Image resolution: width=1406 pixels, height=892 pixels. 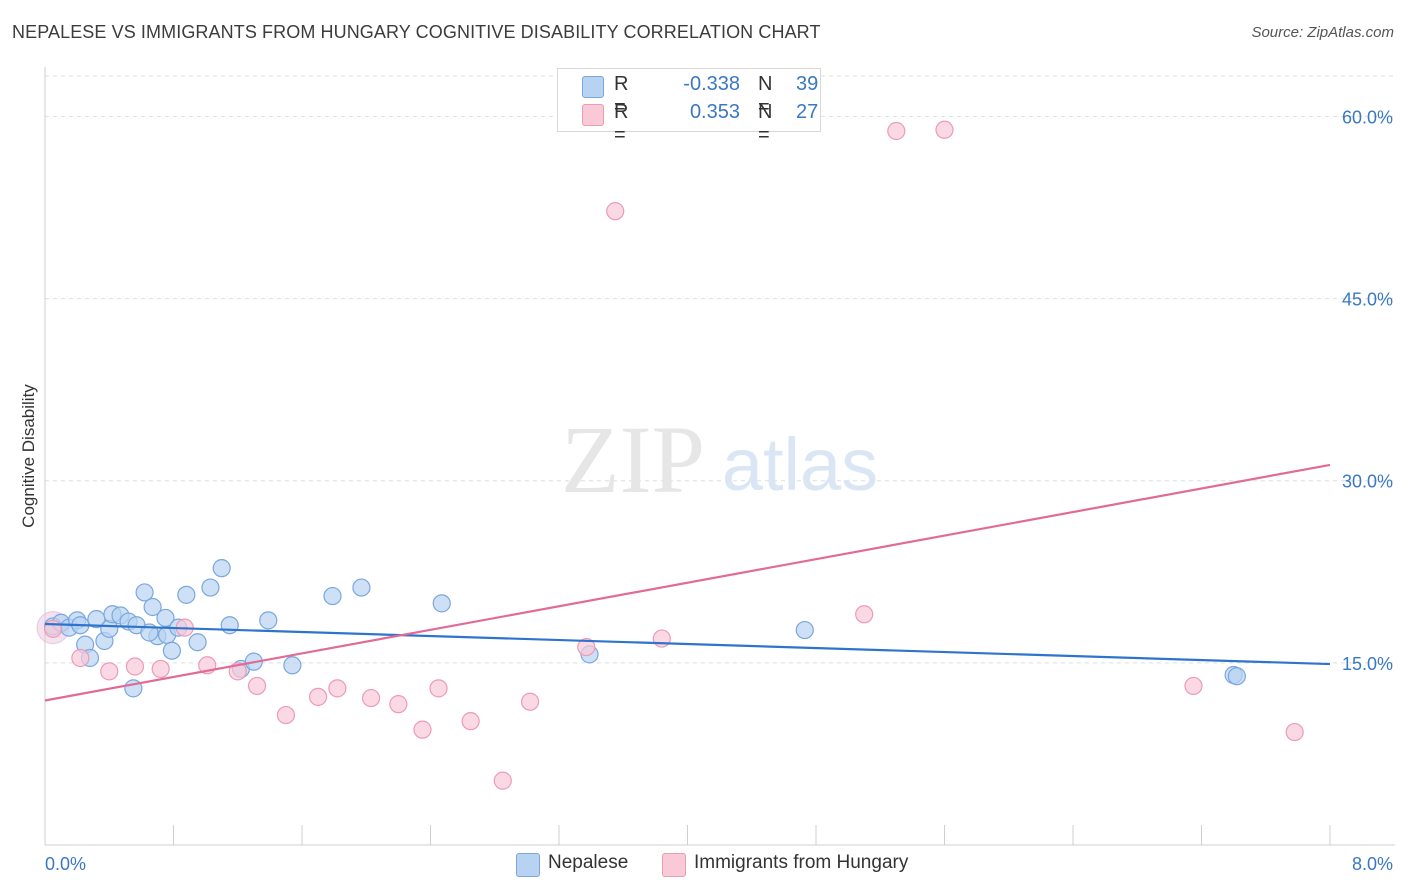 I want to click on bottom-legend-swatch-pink, so click(x=674, y=865).